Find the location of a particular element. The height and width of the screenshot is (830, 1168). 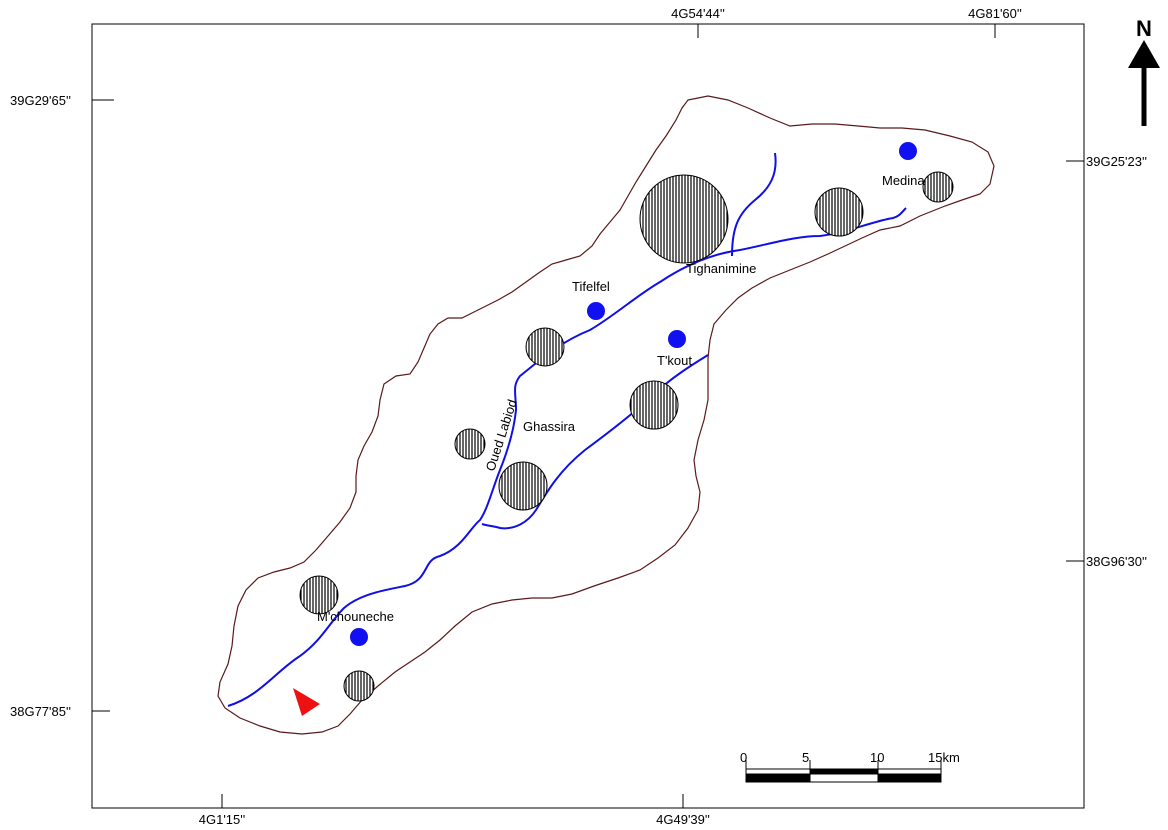

place-label-medina: Medina is located at coordinates (903, 180).